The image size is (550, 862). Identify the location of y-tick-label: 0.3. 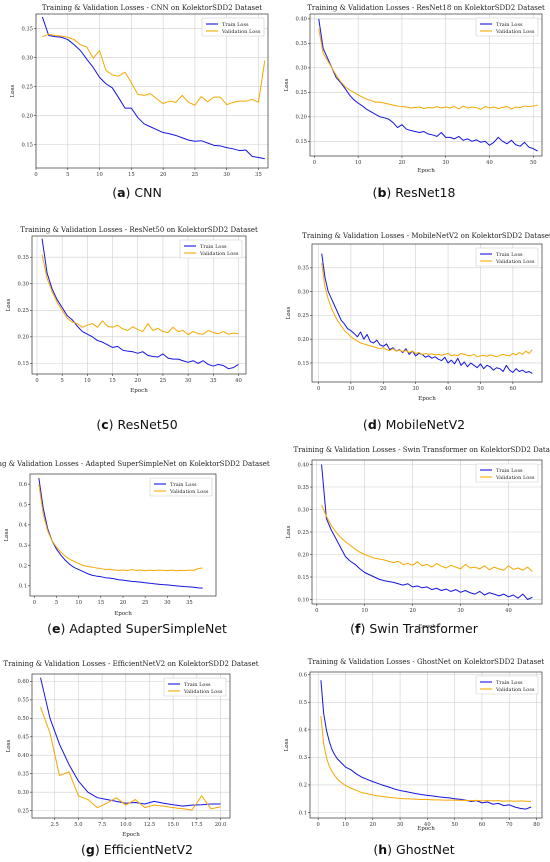
(23, 546).